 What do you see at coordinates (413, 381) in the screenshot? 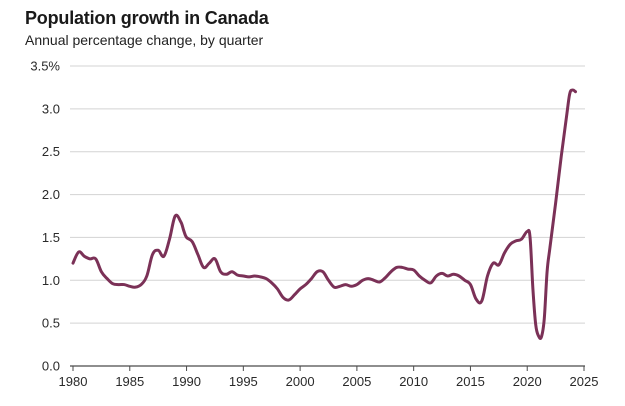
I see `x-tick-label: 2010` at bounding box center [413, 381].